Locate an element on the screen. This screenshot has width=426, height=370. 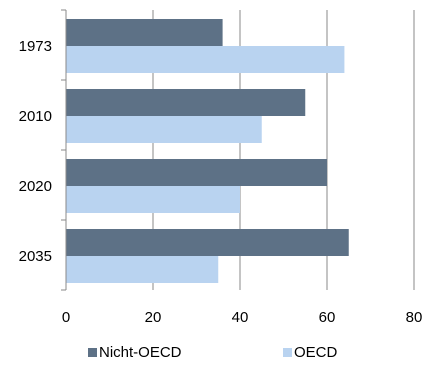
y-axis is located at coordinates (64, 150).